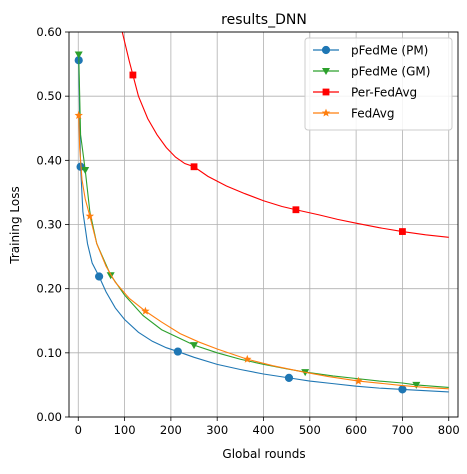  I want to click on chart-title: results_DNN, so click(264, 20).